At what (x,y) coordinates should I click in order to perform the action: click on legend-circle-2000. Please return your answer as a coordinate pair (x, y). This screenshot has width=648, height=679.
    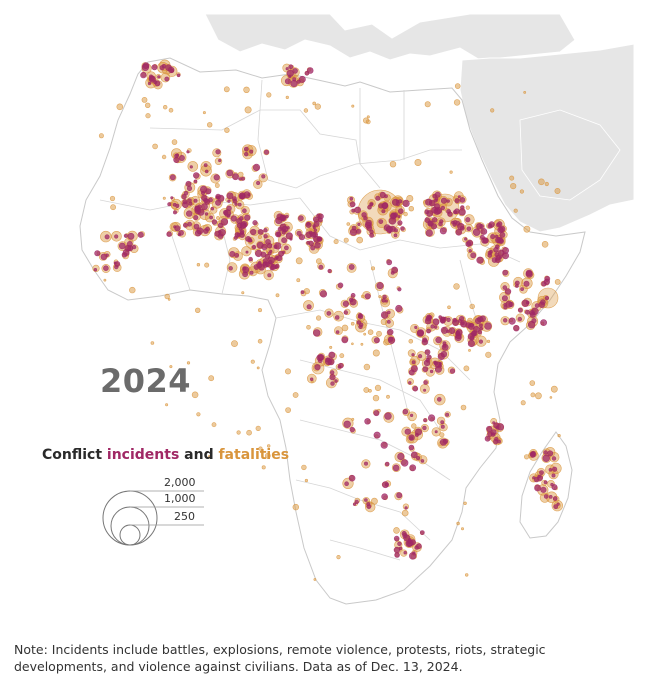
    Looking at the image, I should click on (130, 518).